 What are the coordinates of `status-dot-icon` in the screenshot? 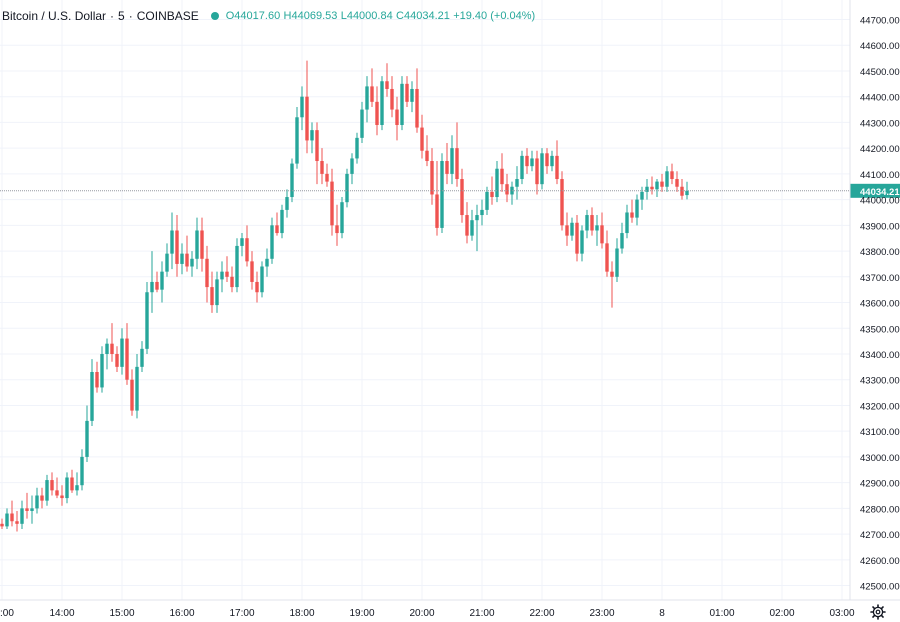 It's located at (214, 16).